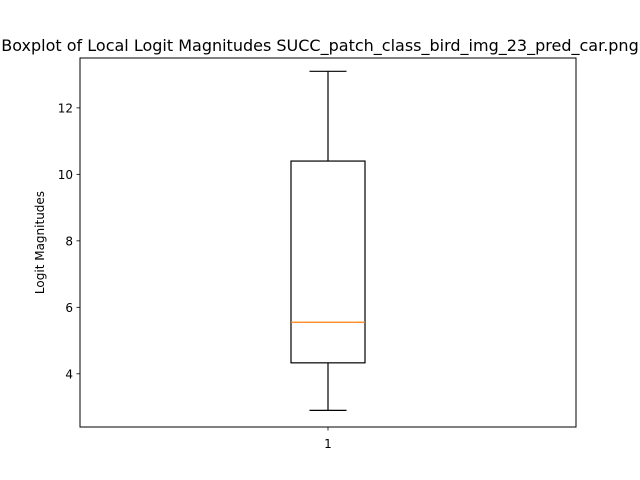 This screenshot has width=640, height=480. Describe the element at coordinates (328, 444) in the screenshot. I see `x-tick-label: 1` at that location.